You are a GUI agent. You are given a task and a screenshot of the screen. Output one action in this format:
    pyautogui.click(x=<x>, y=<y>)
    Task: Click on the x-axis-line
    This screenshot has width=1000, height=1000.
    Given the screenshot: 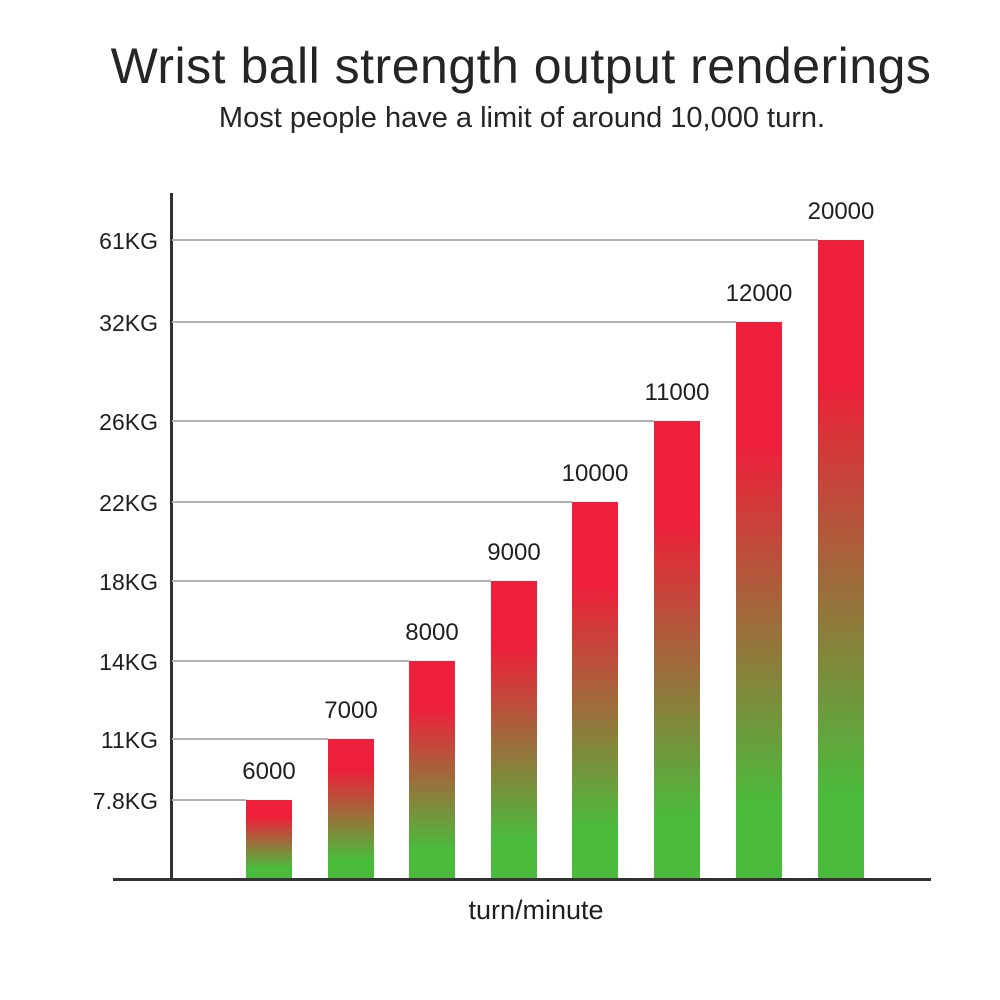 What is the action you would take?
    pyautogui.click(x=522, y=879)
    